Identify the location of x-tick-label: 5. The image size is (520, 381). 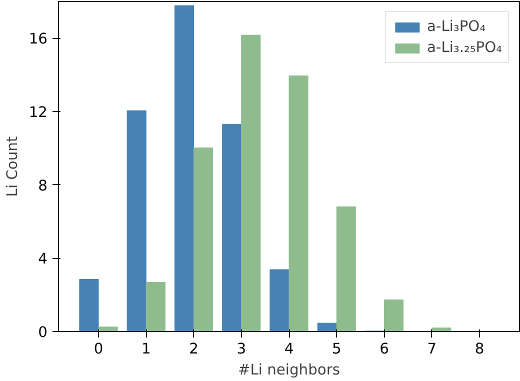
(337, 349).